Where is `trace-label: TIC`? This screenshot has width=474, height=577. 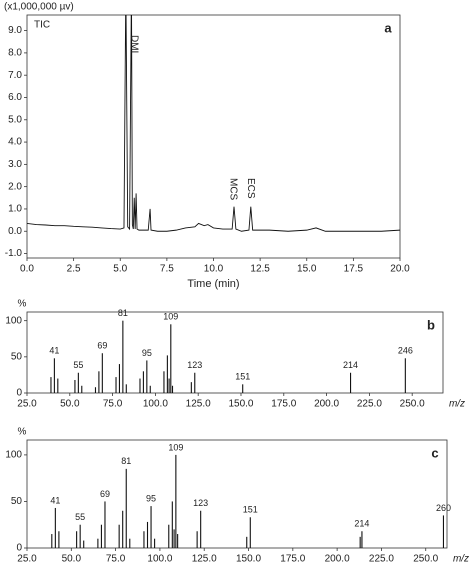 trace-label: TIC is located at coordinates (42, 25).